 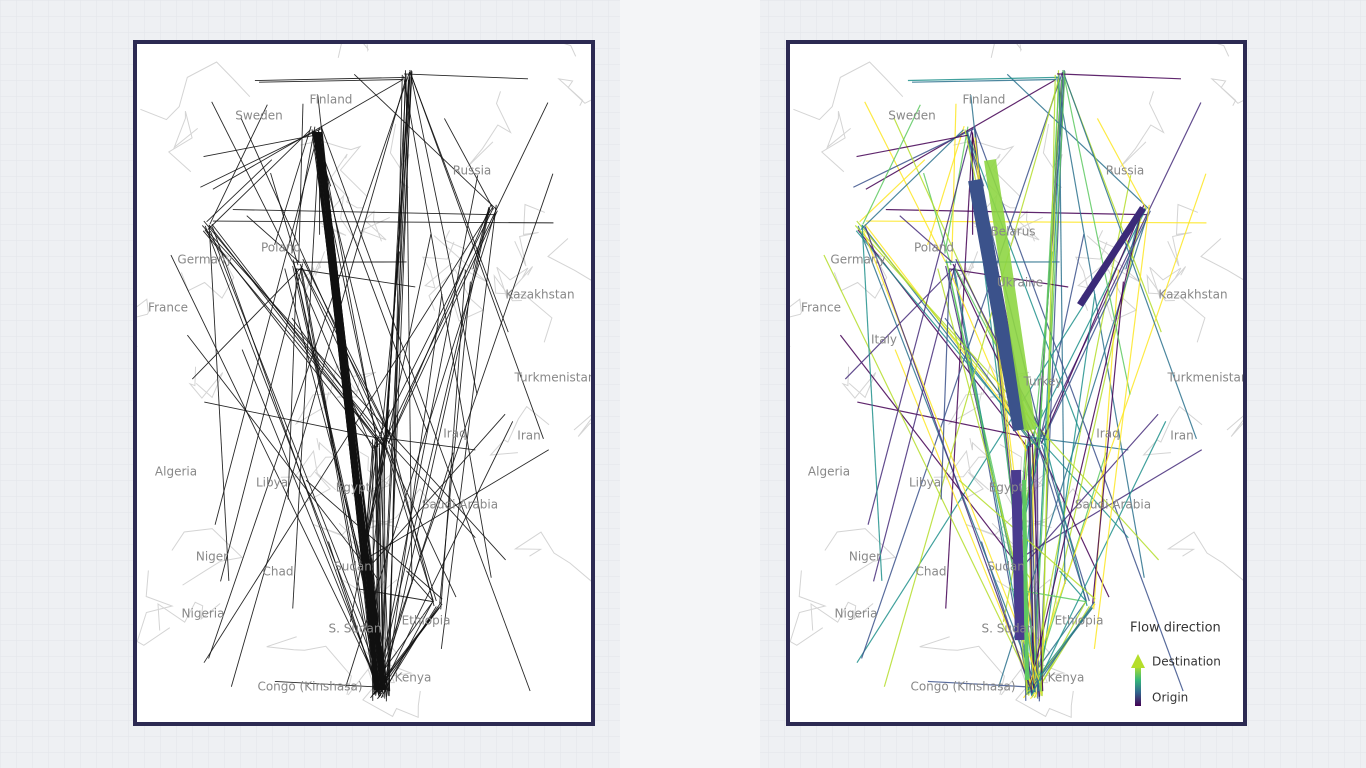 What do you see at coordinates (1012, 232) in the screenshot?
I see `country-label: Belarus` at bounding box center [1012, 232].